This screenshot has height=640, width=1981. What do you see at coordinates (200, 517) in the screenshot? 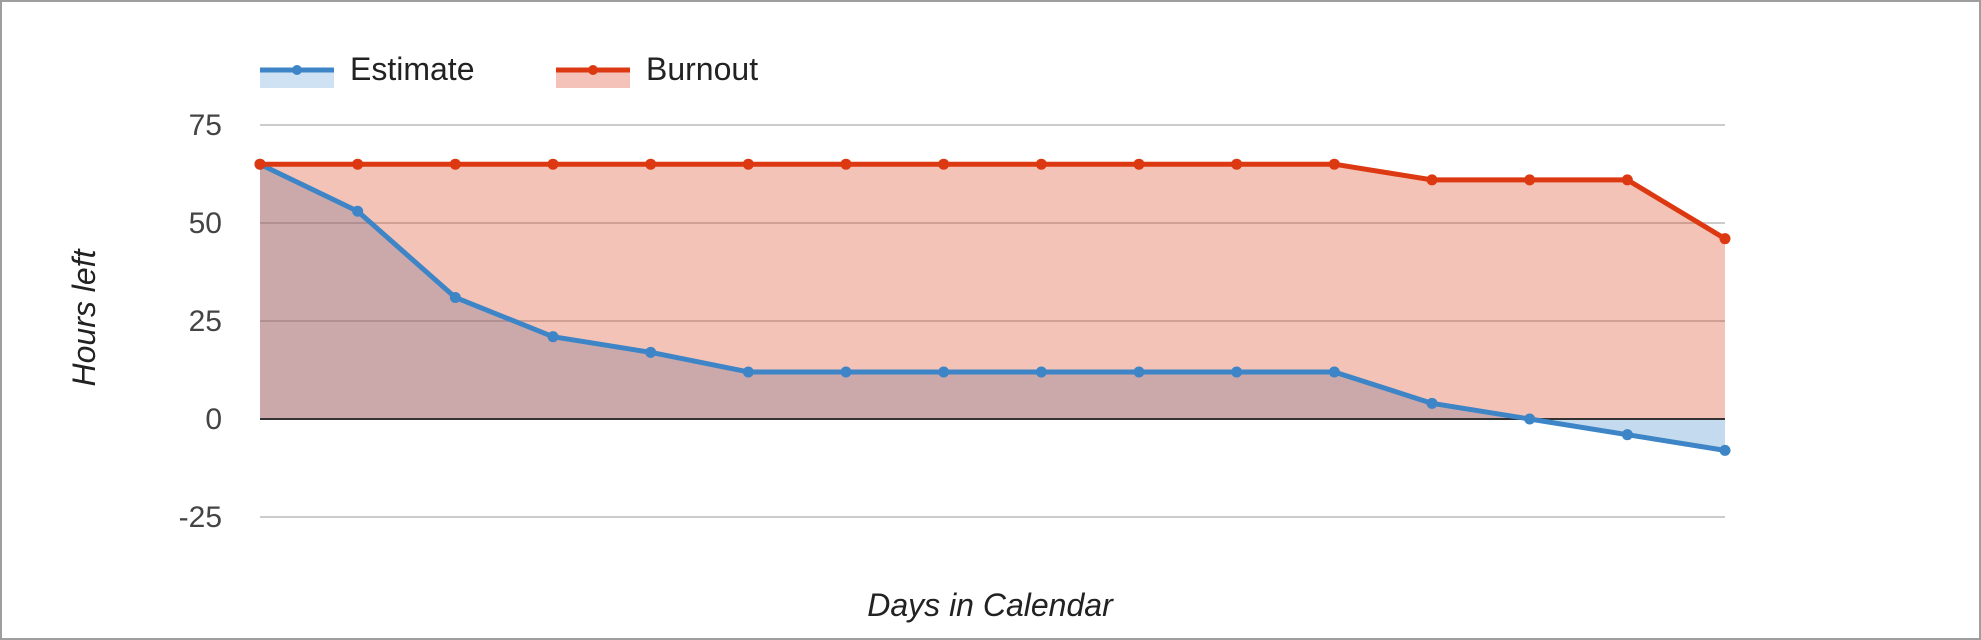
I see `y-tick-label: -25` at bounding box center [200, 517].